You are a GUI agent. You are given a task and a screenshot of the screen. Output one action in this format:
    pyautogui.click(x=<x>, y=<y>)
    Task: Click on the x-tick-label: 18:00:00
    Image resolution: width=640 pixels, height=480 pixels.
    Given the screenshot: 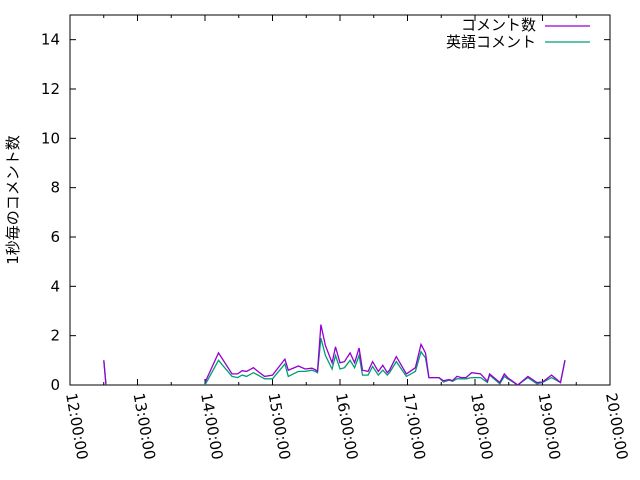 What is the action you would take?
    pyautogui.click(x=481, y=426)
    